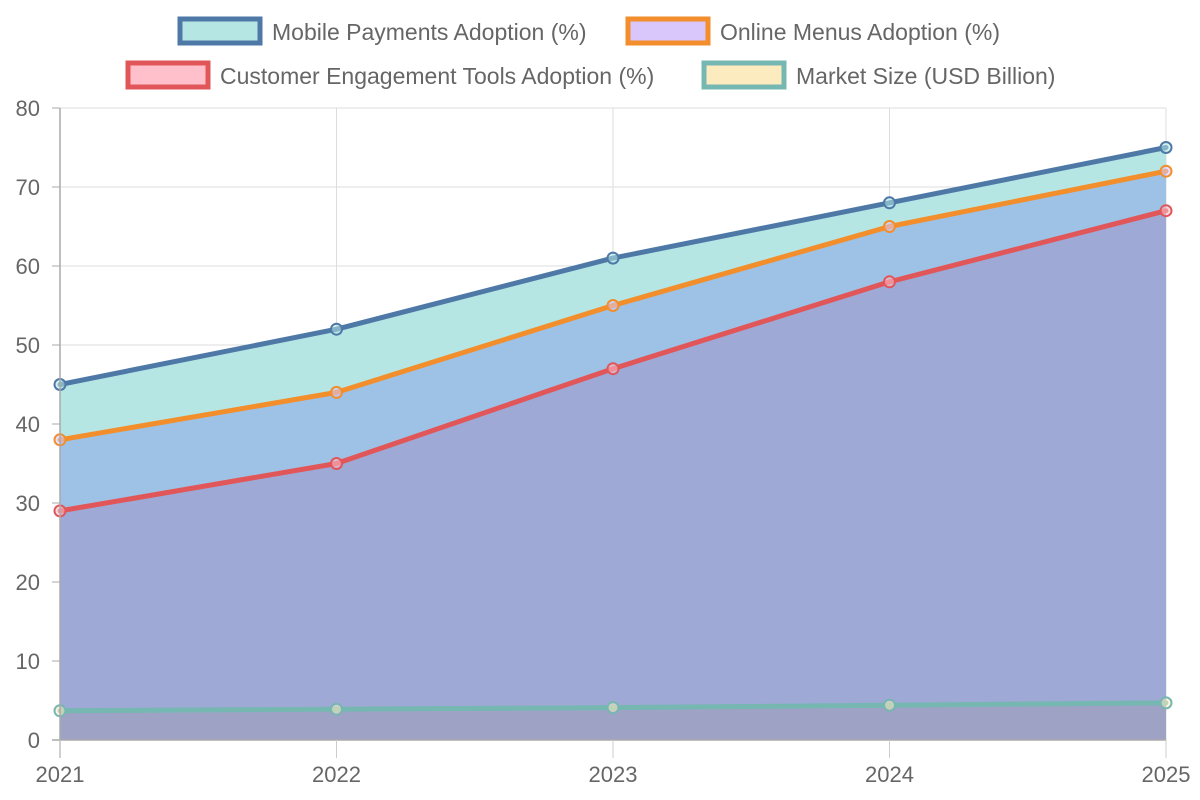 This screenshot has width=1200, height=800. Describe the element at coordinates (60, 774) in the screenshot. I see `x-tick-label: 2021` at that location.